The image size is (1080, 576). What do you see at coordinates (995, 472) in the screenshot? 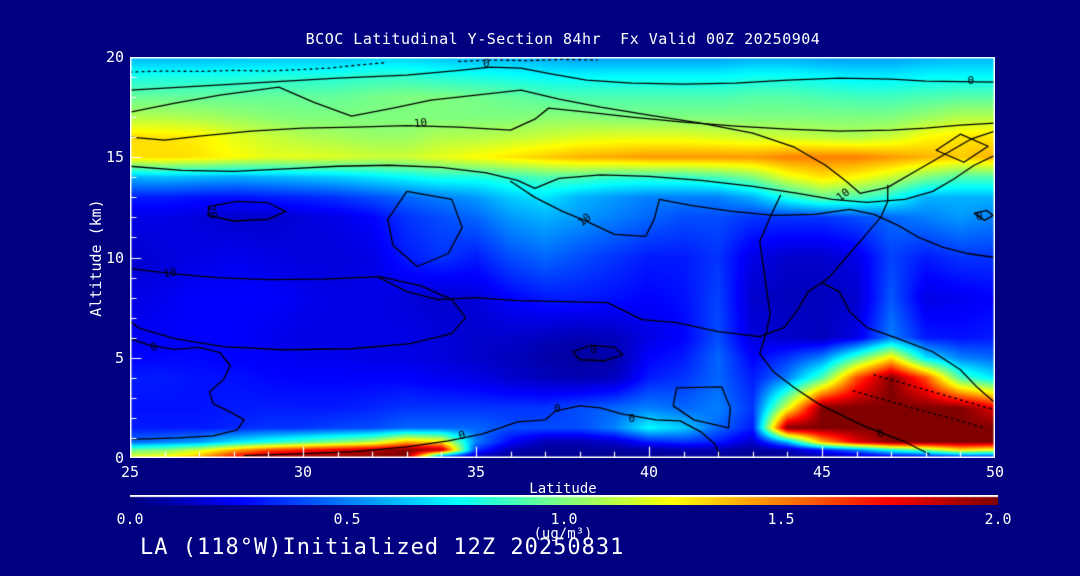
I see `x-tick-label: 50` at bounding box center [995, 472].